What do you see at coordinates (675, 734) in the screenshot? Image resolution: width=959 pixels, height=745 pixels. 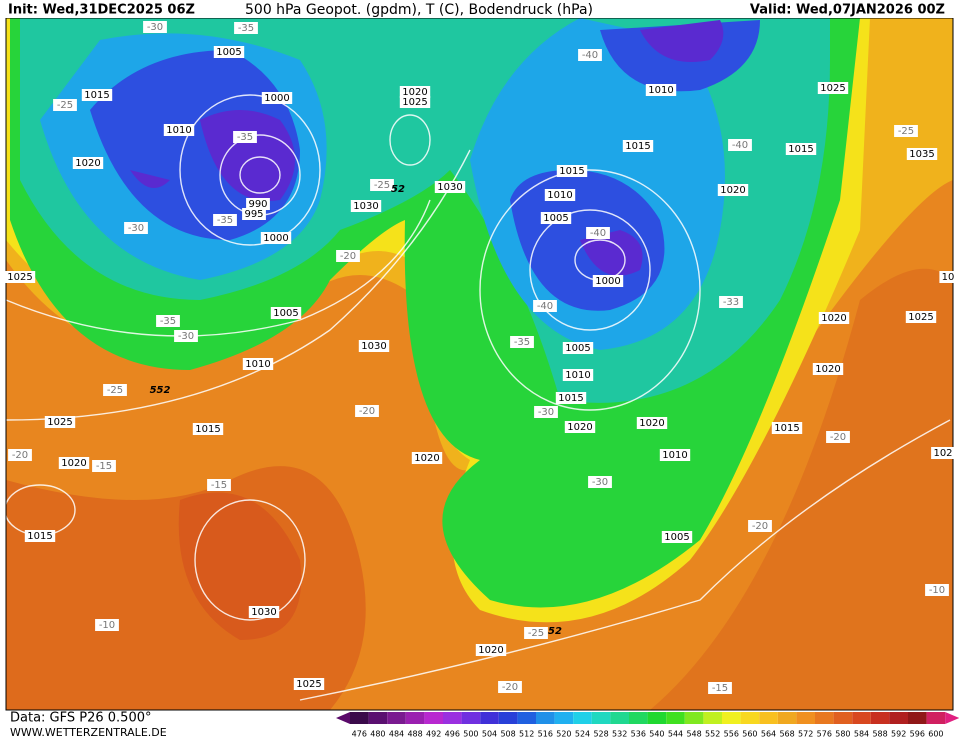 I see `legend-label: 544` at bounding box center [675, 734].